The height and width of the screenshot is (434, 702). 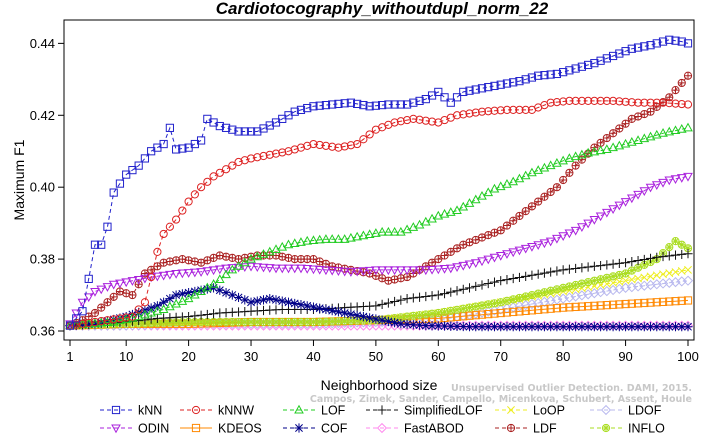 I want to click on legend-label: FastABOD, so click(x=434, y=428).